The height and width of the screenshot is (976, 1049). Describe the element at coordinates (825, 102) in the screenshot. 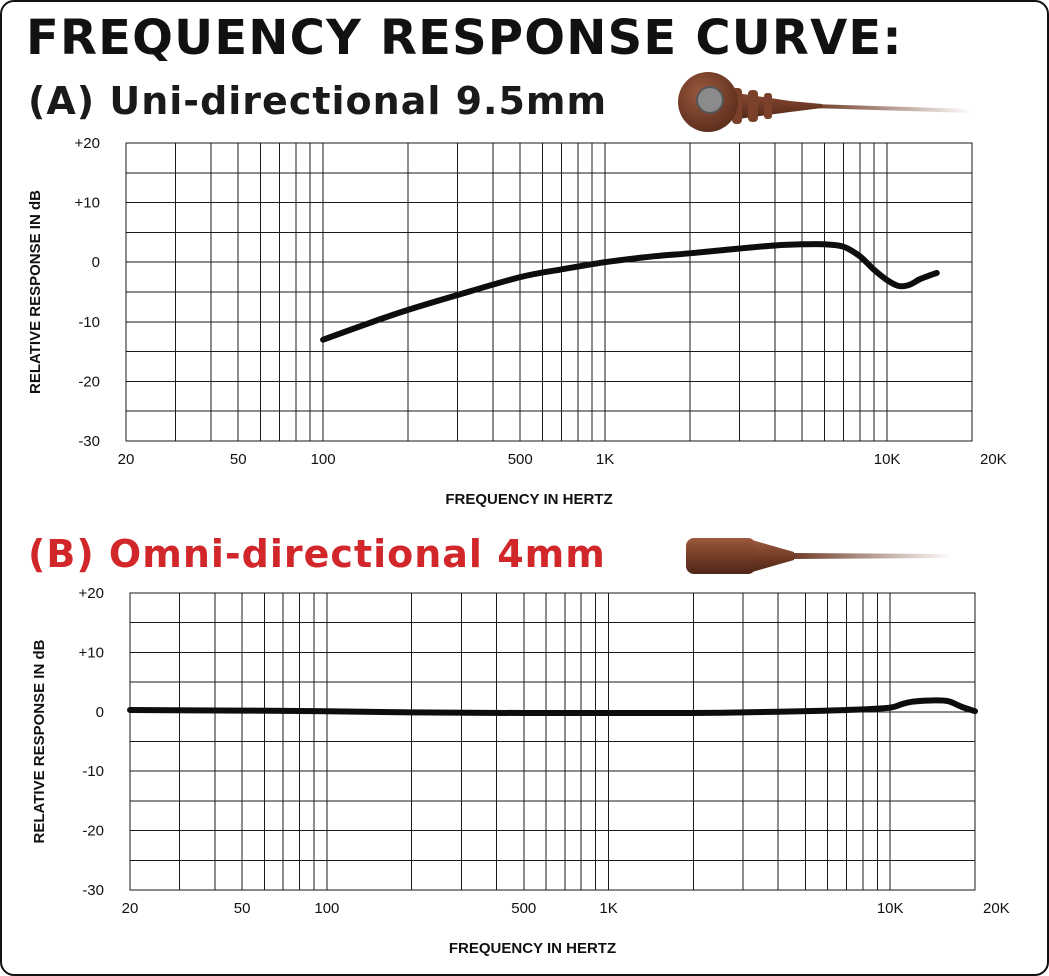

I see `cardioid-lavalier-mic-icon` at that location.